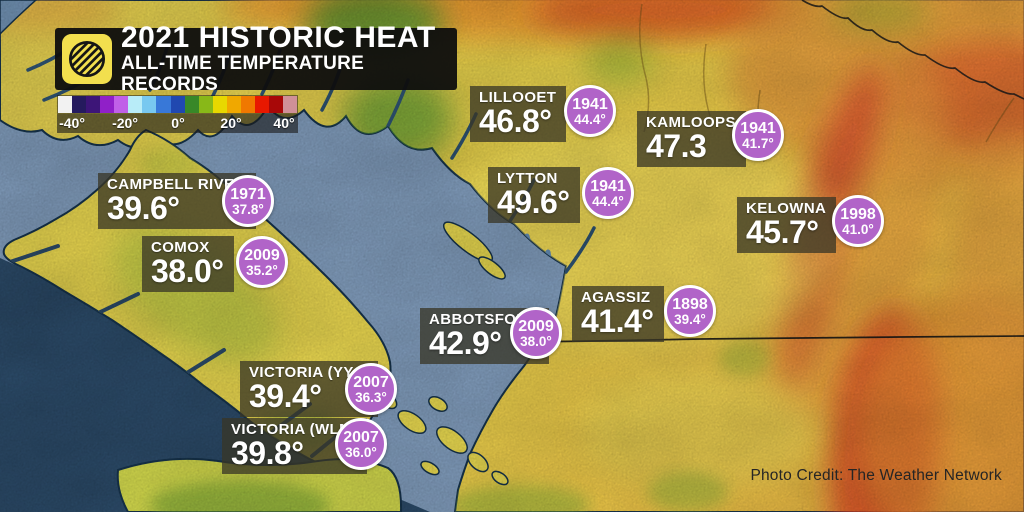 Image resolution: width=1024 pixels, height=512 pixels. I want to click on record-city-label: CAMPBELL RIVER, so click(176, 184).